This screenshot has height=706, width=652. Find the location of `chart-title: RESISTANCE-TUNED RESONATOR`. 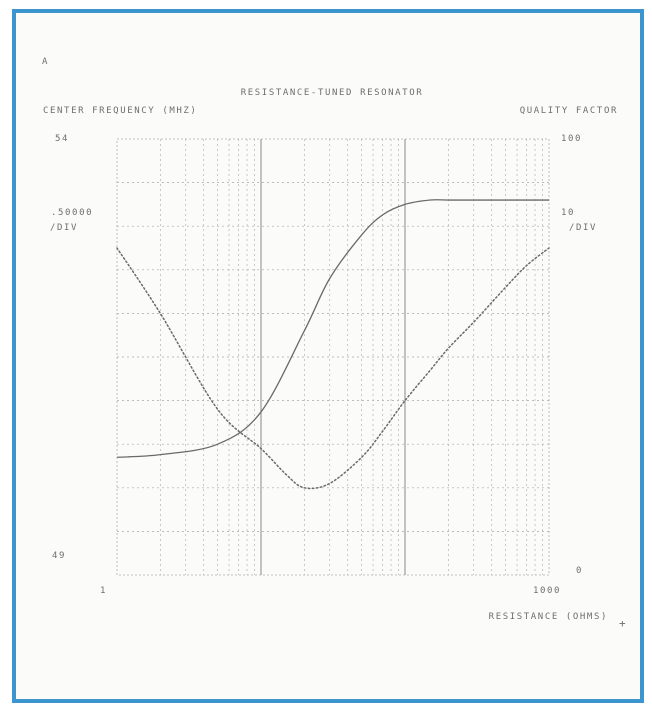

chart-title: RESISTANCE-TUNED RESONATOR is located at coordinates (332, 93).